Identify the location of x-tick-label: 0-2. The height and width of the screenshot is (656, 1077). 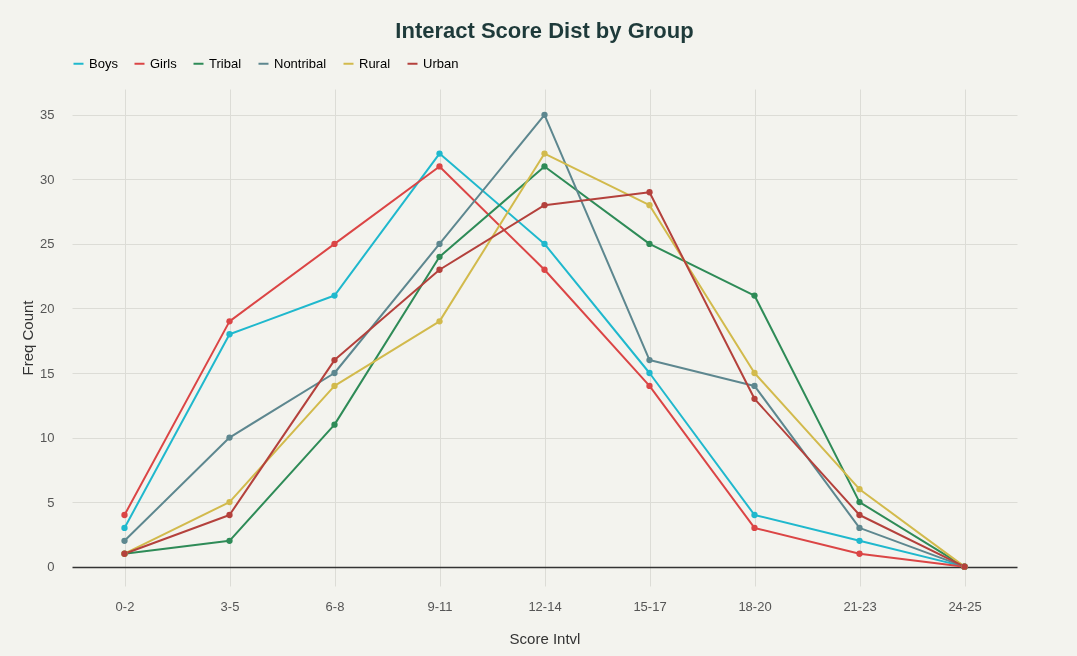
(125, 606).